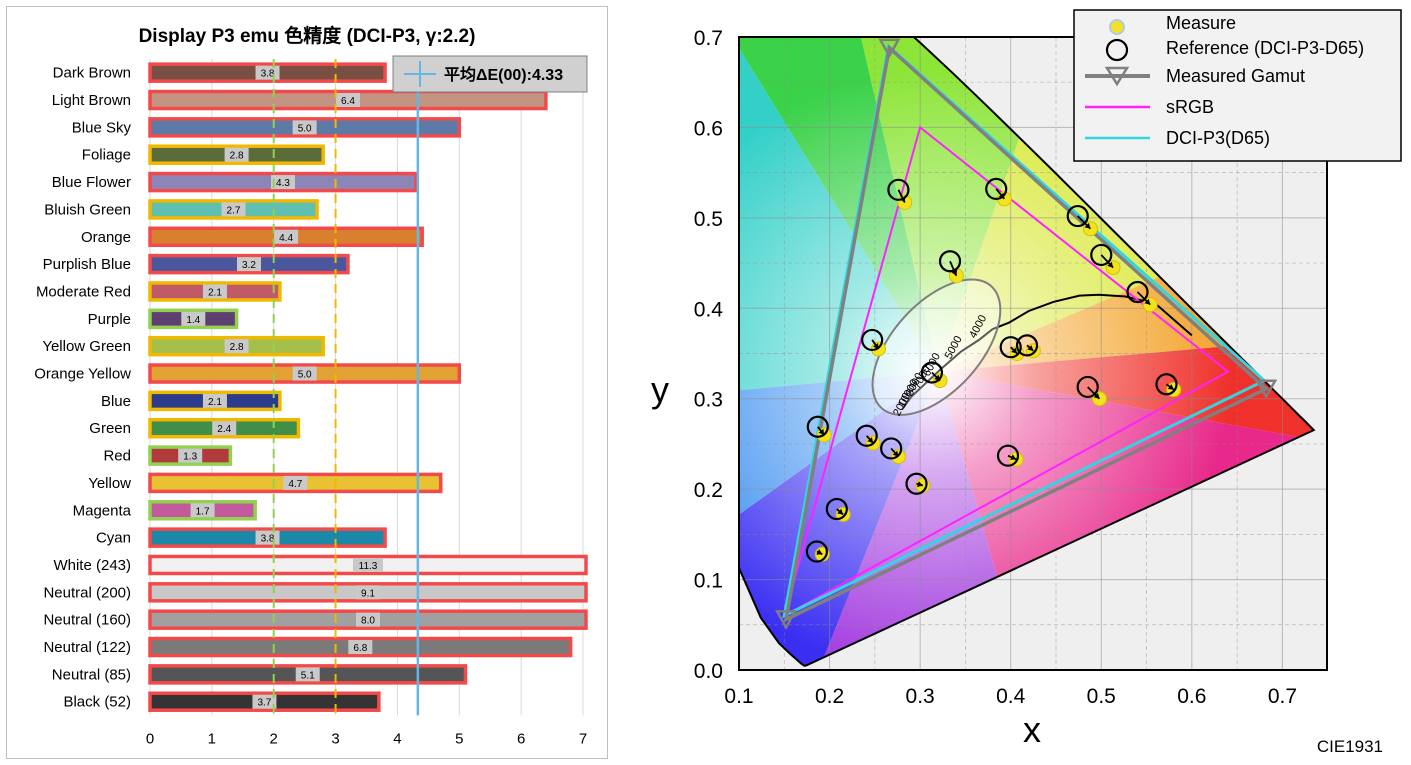 This screenshot has width=1411, height=765. Describe the element at coordinates (708, 219) in the screenshot. I see `cie-y-tick-label: 0.5` at that location.